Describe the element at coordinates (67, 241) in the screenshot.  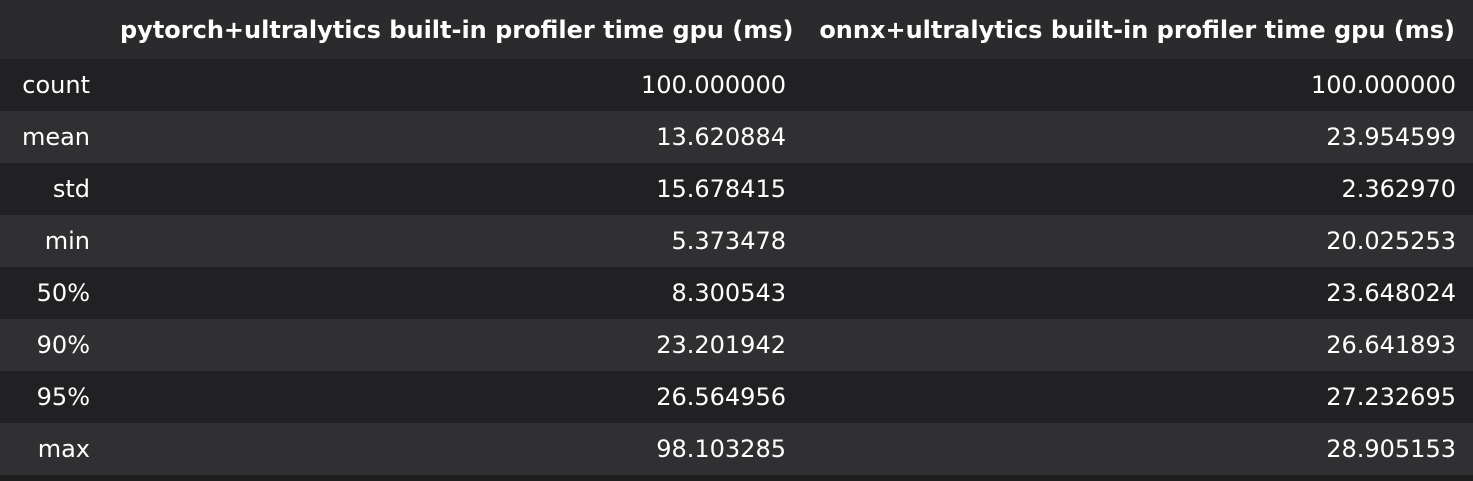
I see `row-label: min` at that location.